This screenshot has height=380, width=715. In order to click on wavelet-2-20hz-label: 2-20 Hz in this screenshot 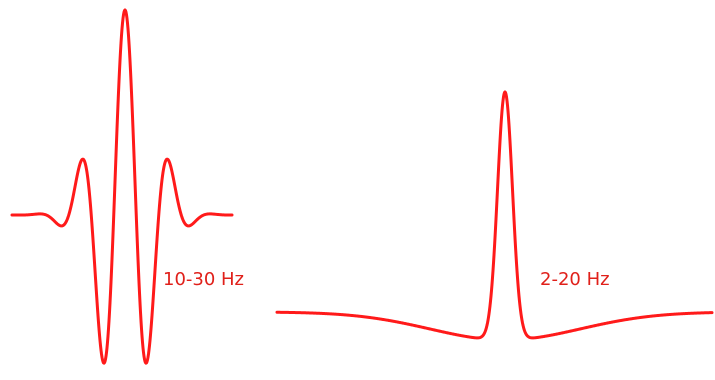, I will do `click(575, 279)`.